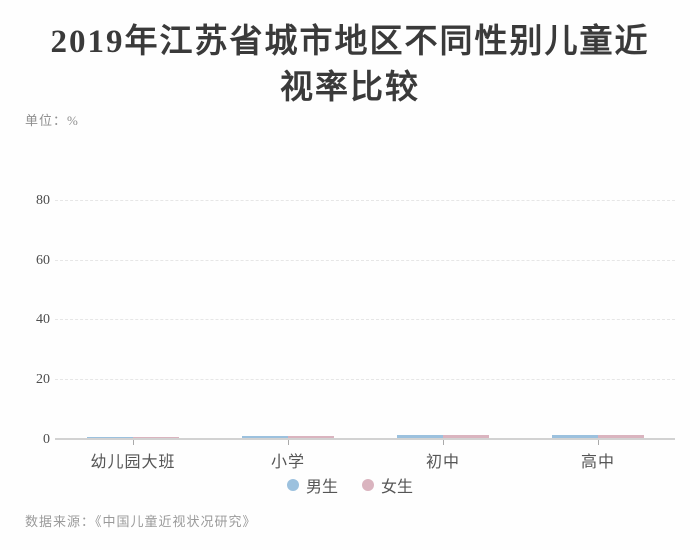 The image size is (700, 550). Describe the element at coordinates (141, 521) in the screenshot. I see `data-source-label: 数据来源：《中国儿童近视状况研究》` at that location.